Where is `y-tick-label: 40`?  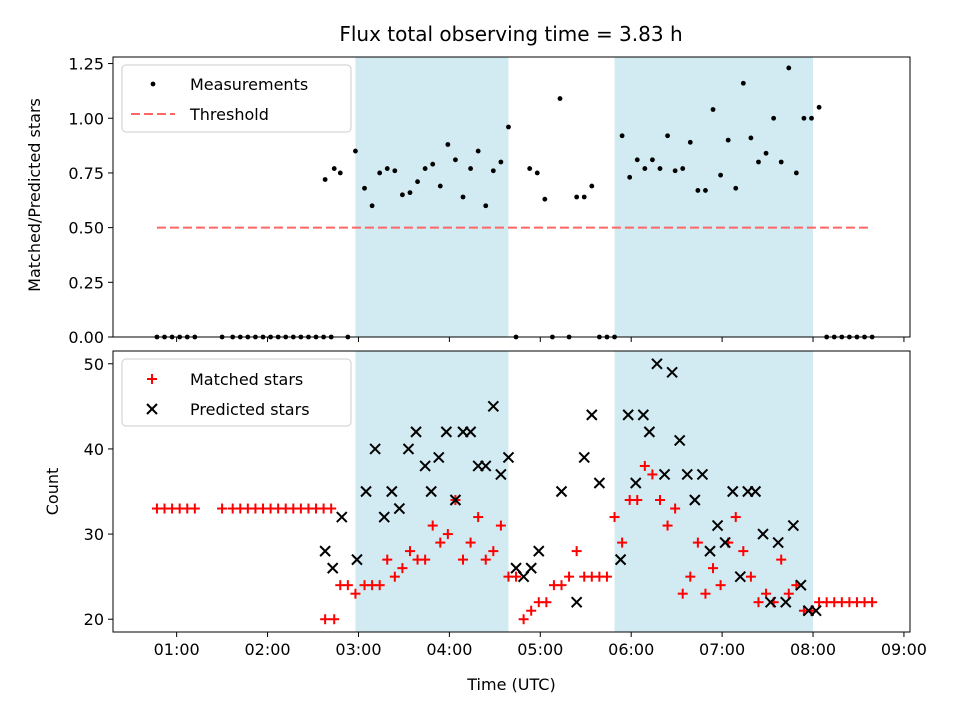
y-tick-label: 40 is located at coordinates (94, 449).